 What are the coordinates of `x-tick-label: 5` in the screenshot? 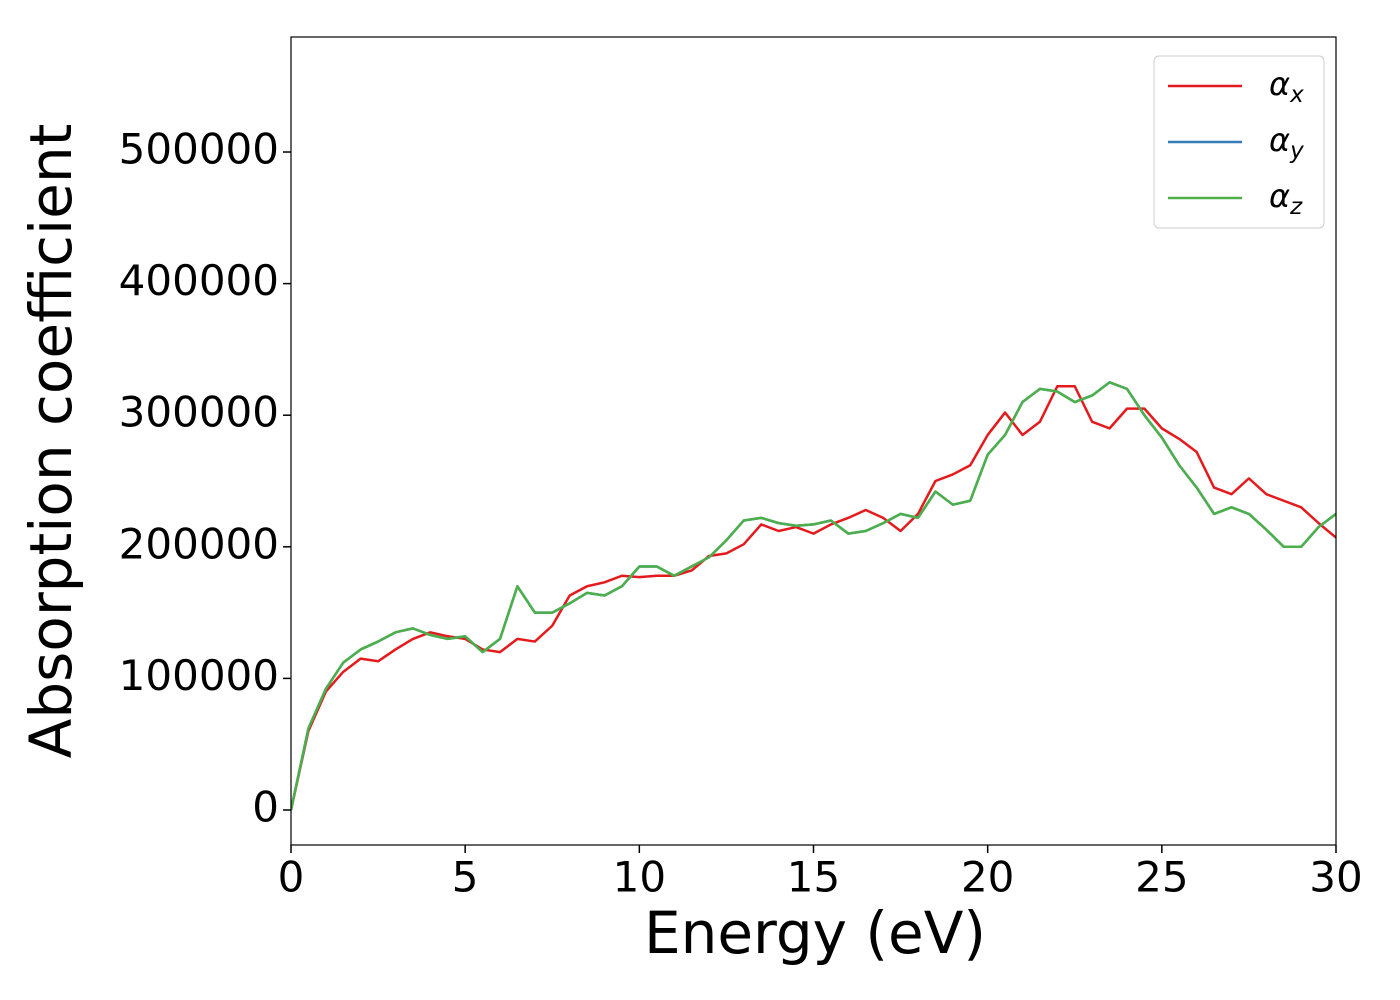 It's located at (465, 877).